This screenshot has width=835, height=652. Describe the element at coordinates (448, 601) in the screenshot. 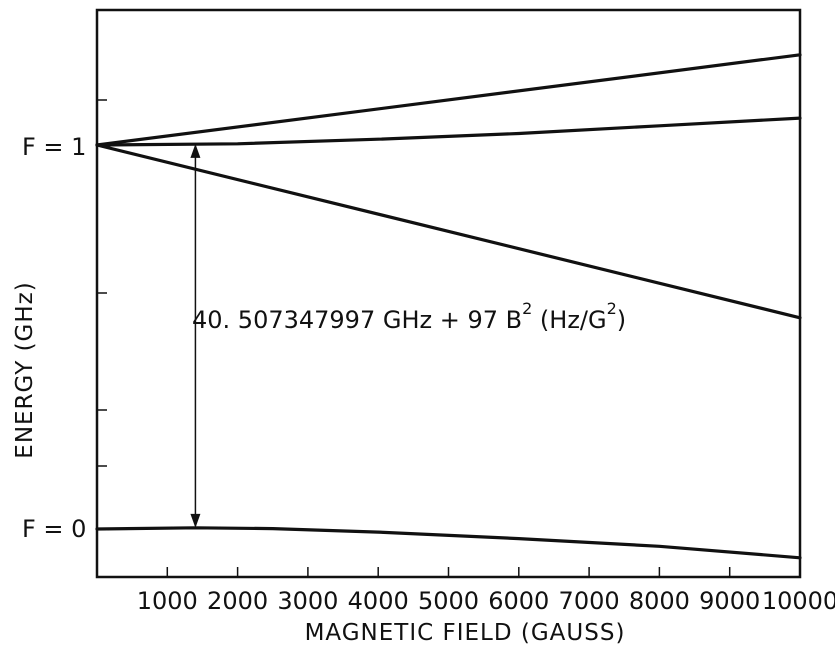

I see `x-tick-label: 5000` at that location.